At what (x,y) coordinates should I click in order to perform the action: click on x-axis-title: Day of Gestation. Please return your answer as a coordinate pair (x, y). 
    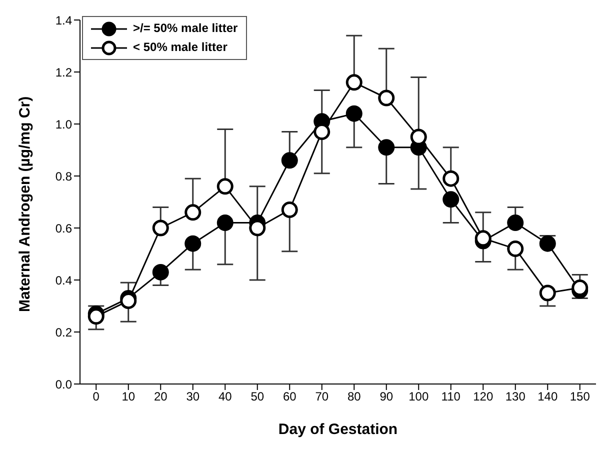
    Looking at the image, I should click on (338, 429).